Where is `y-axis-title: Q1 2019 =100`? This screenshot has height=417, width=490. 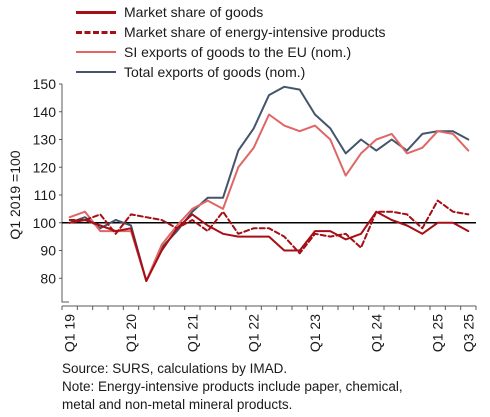
y-axis-title: Q1 2019 =100 is located at coordinates (15, 194).